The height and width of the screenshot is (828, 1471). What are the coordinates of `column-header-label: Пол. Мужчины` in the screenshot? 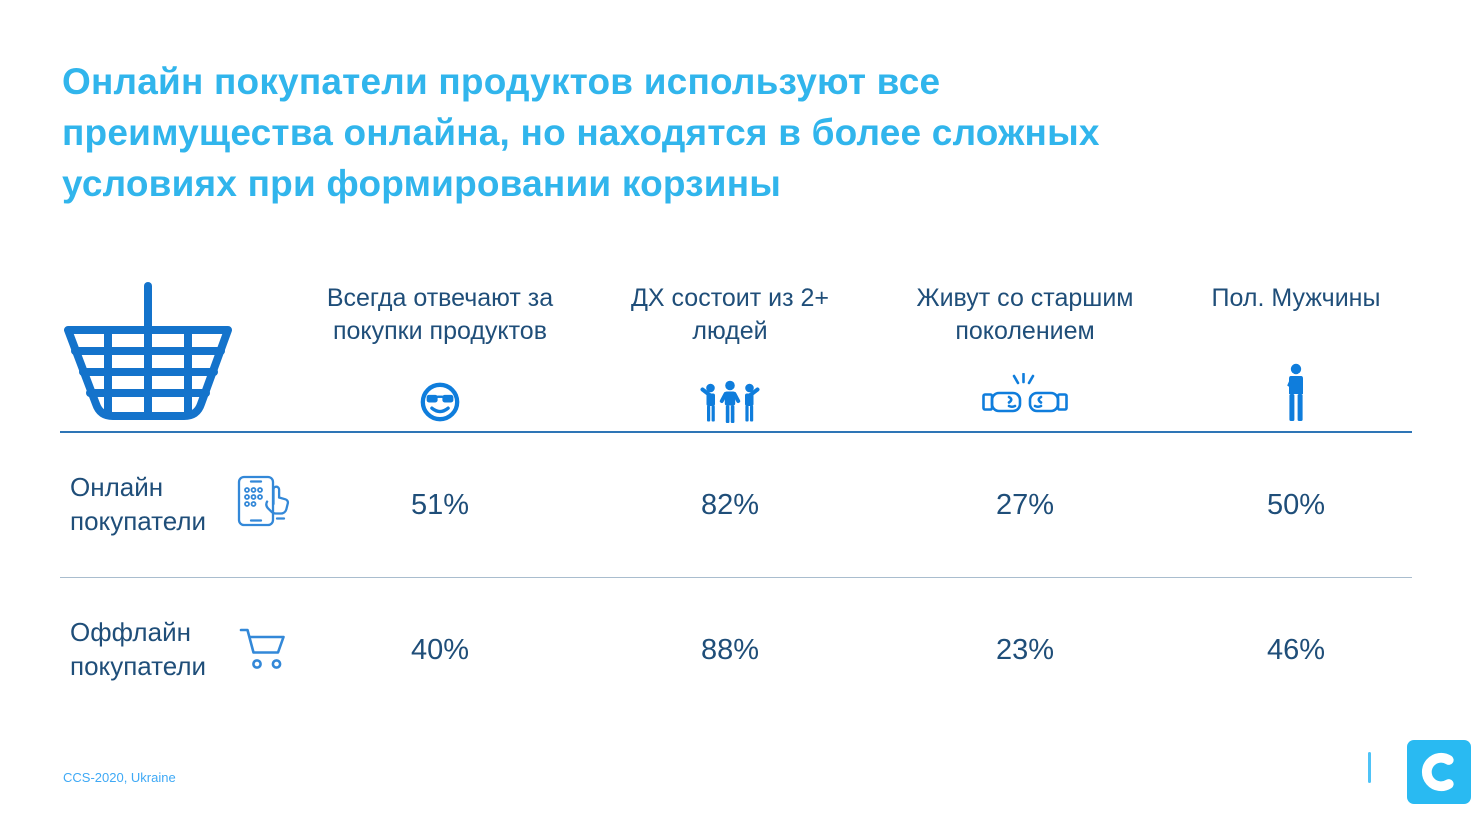 It's located at (1296, 298).